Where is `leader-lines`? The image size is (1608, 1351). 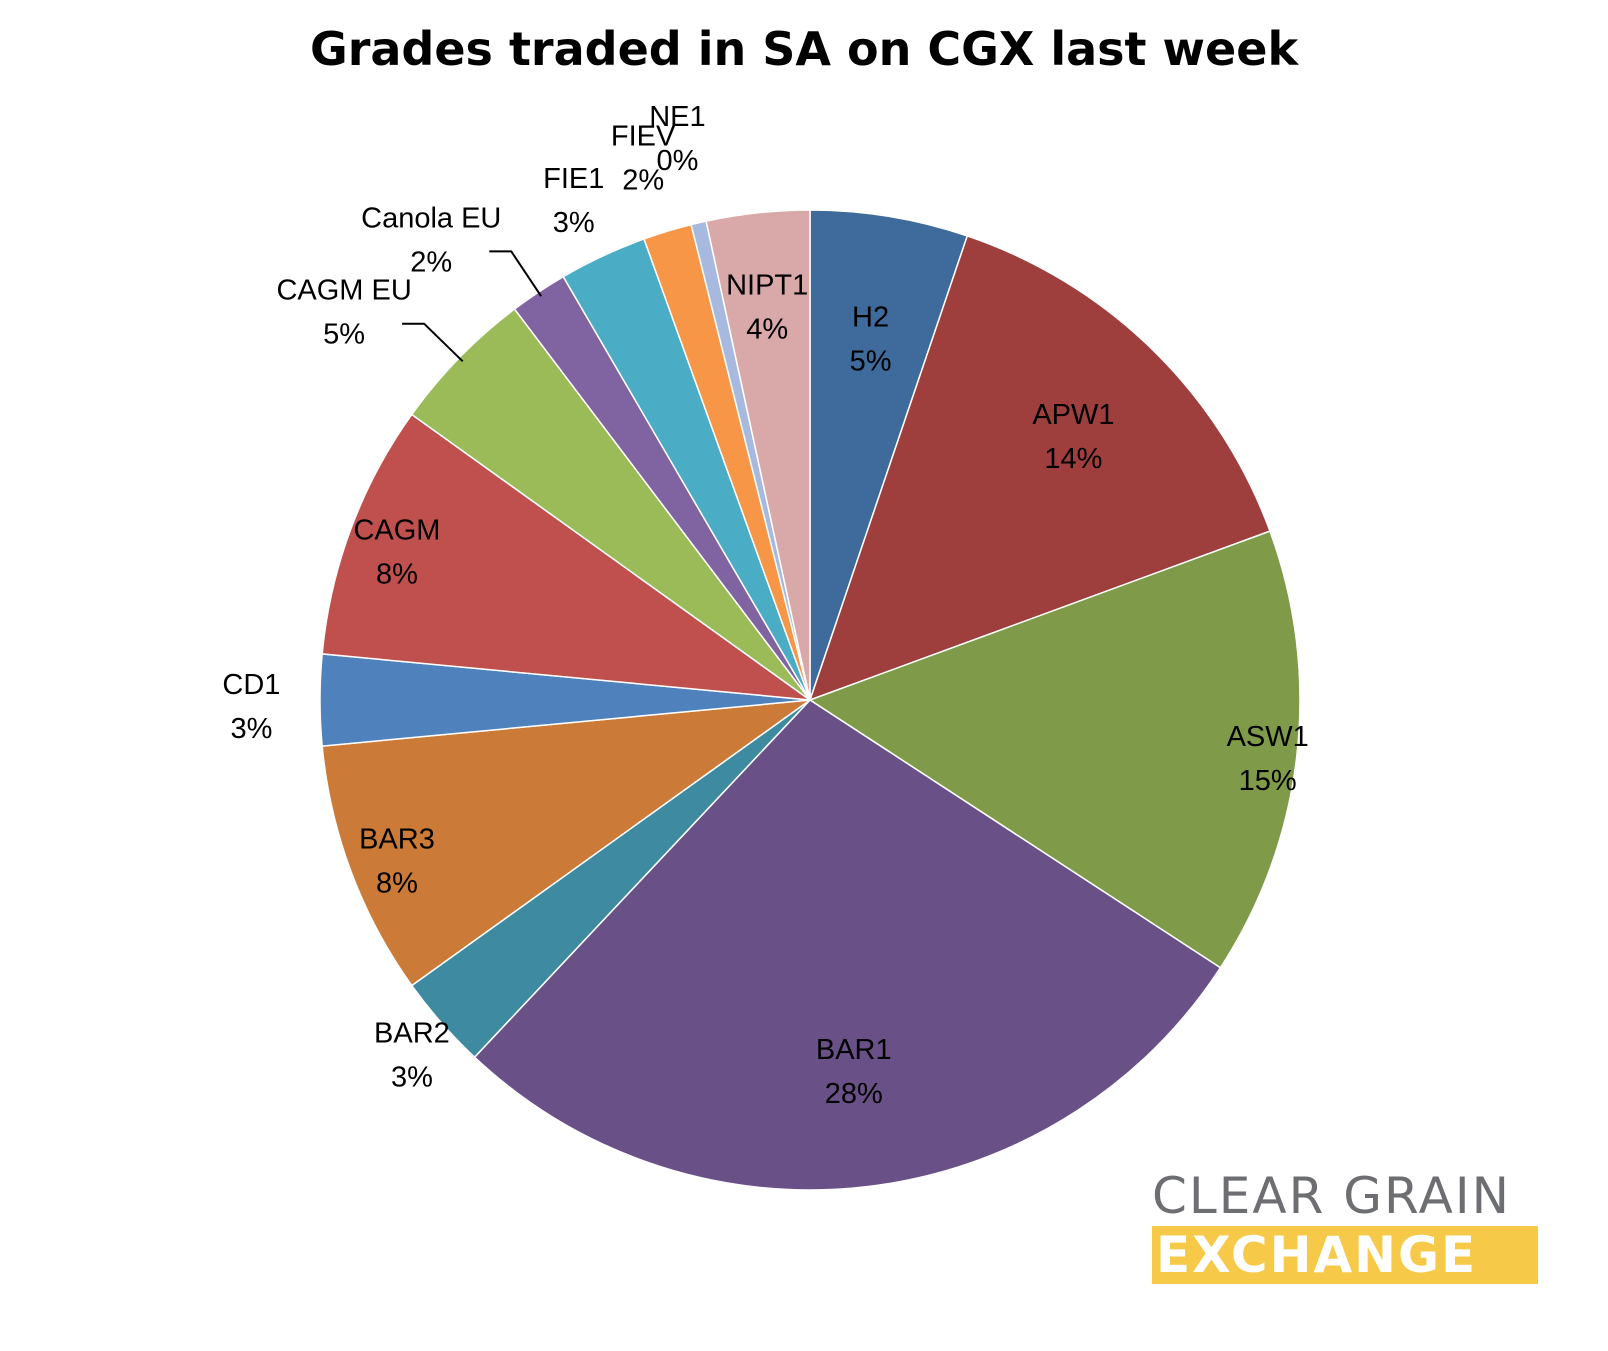
leader-lines is located at coordinates (472, 306).